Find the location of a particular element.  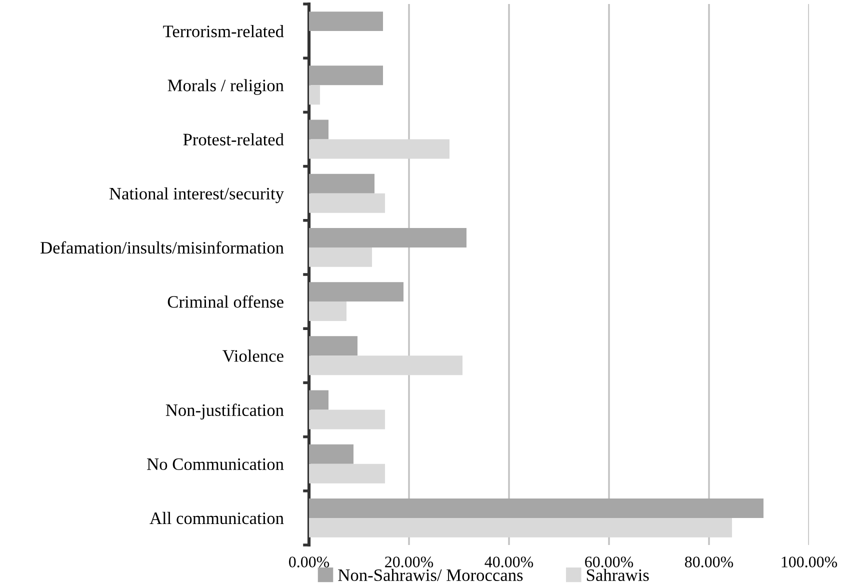

x-tick-label: 40.00% is located at coordinates (509, 562).